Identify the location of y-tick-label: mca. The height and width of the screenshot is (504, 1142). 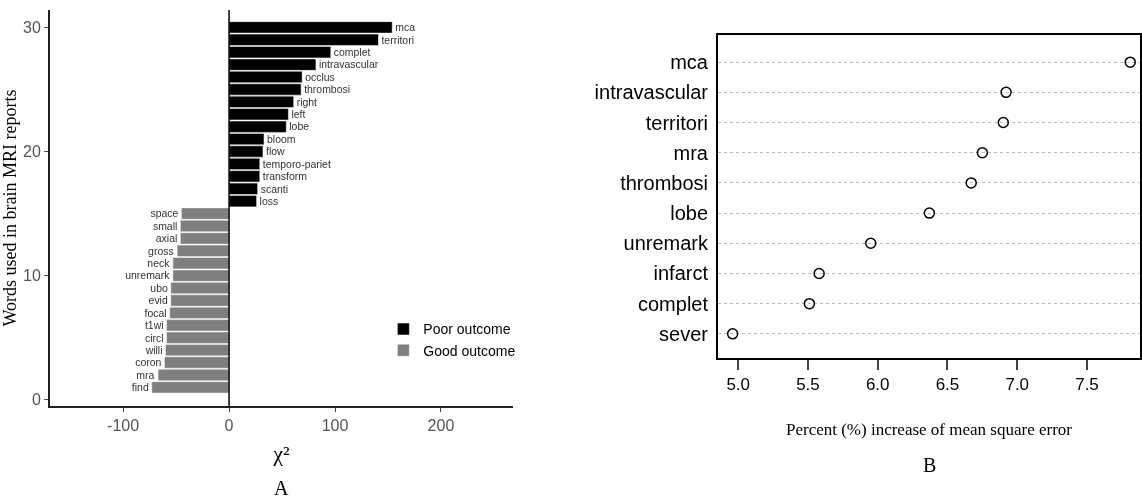
(689, 62).